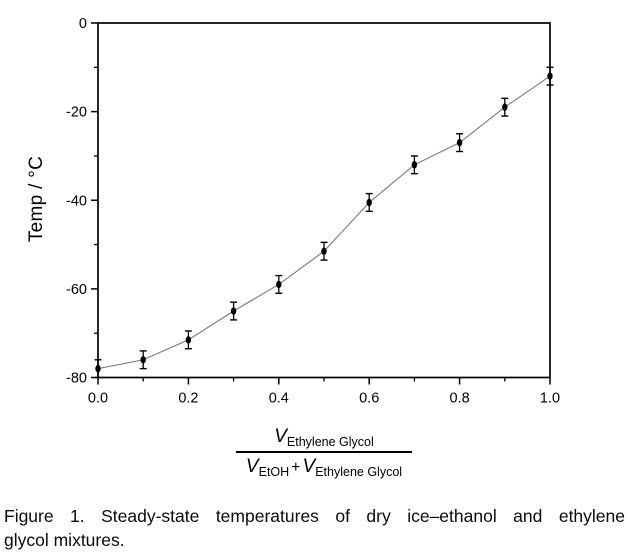 The image size is (628, 559). I want to click on x-axis-title-numerator: VEthylene Glycol, so click(324, 438).